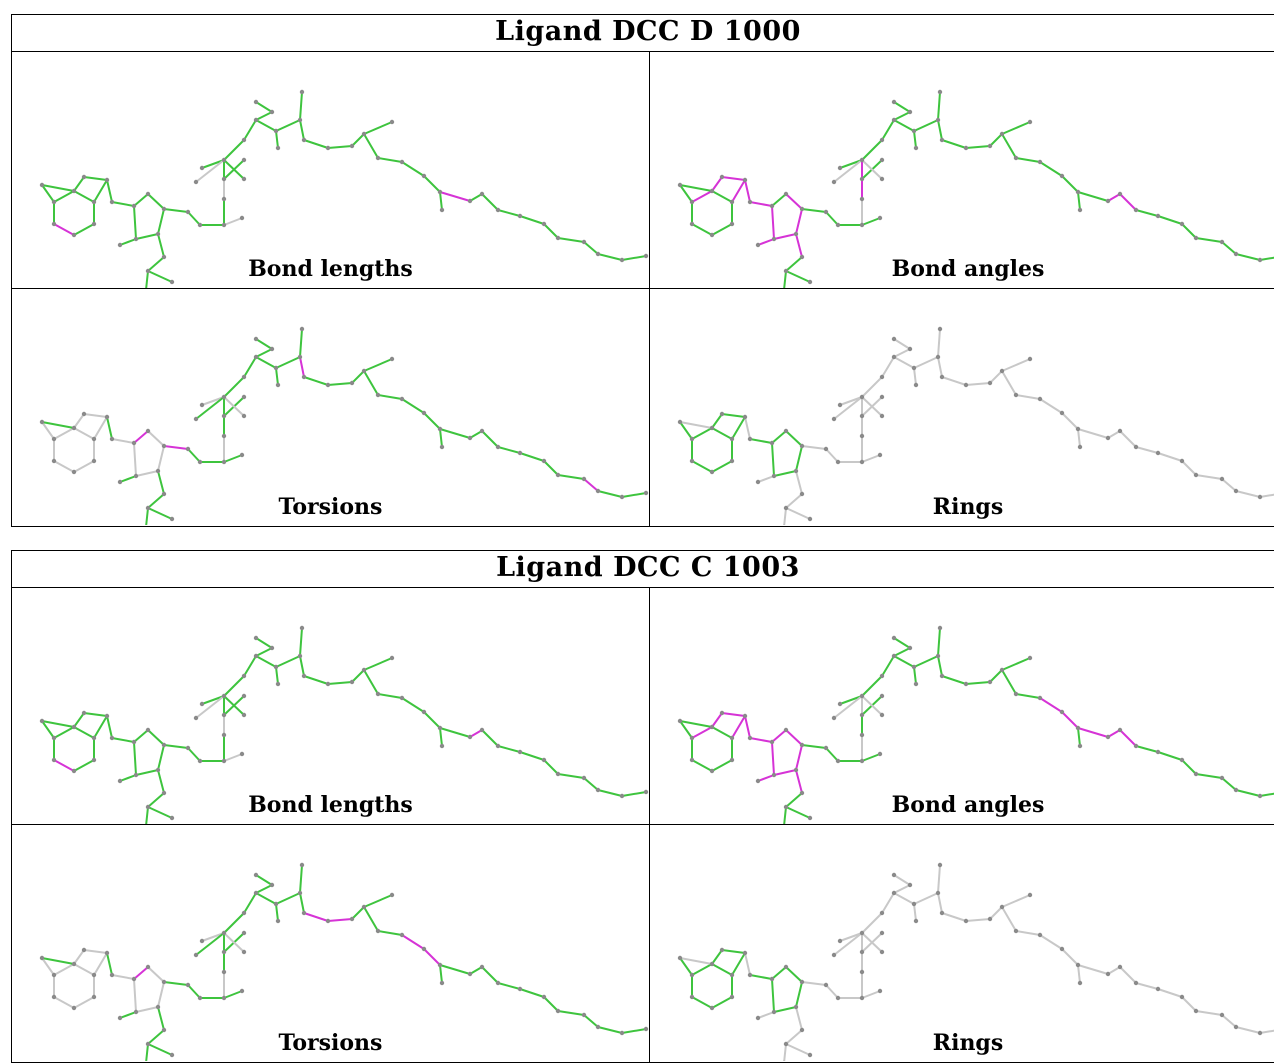  What do you see at coordinates (330, 507) in the screenshot?
I see `cell-caption: Torsions` at bounding box center [330, 507].